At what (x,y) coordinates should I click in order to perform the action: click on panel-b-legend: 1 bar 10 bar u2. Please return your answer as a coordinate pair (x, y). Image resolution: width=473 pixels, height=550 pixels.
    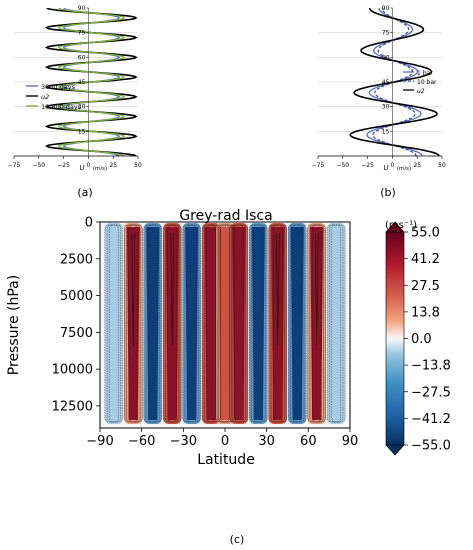
    Looking at the image, I should click on (420, 82).